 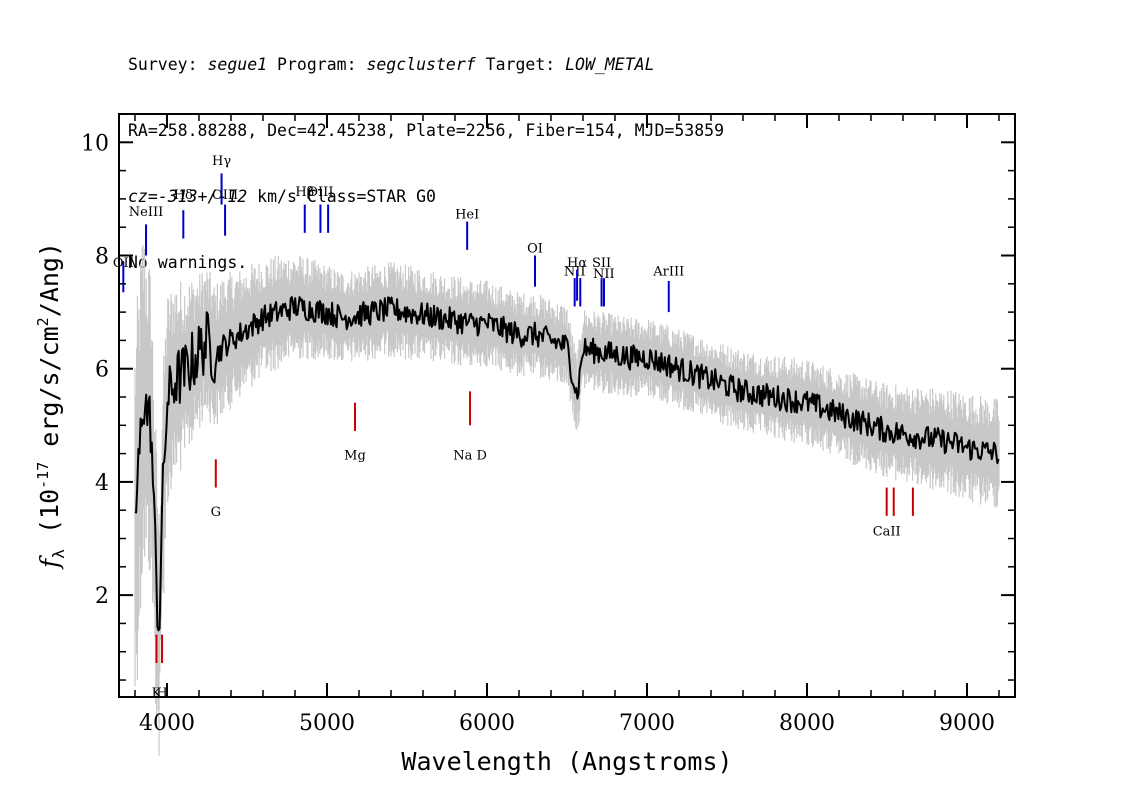 I want to click on x-tick-label: 5000, so click(x=327, y=723).